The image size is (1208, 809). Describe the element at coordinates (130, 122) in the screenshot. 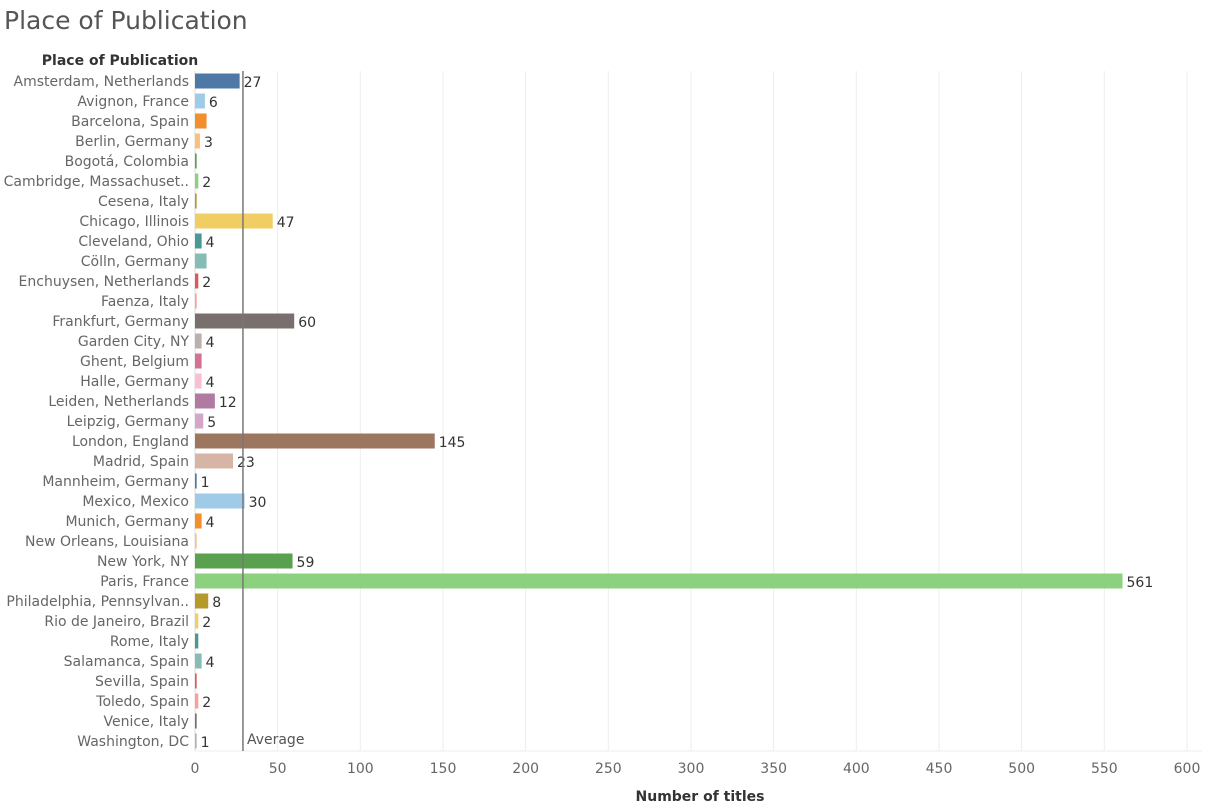

I see `category-label: Barcelona, Spain` at that location.